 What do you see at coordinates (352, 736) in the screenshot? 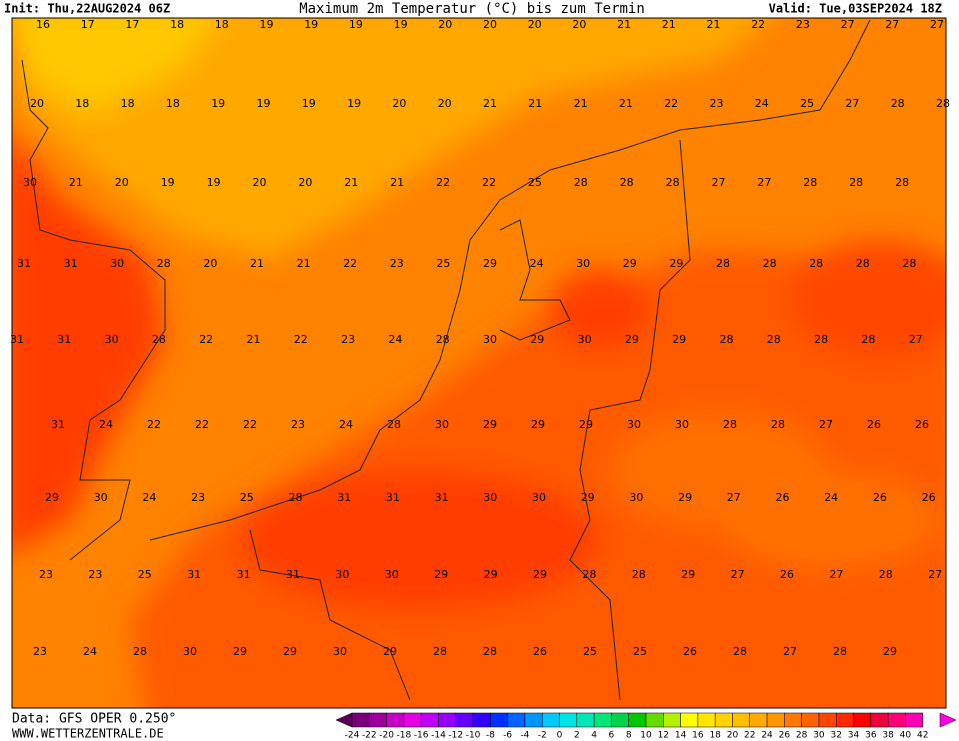
I see `legend-tick-label: -24` at bounding box center [352, 736].